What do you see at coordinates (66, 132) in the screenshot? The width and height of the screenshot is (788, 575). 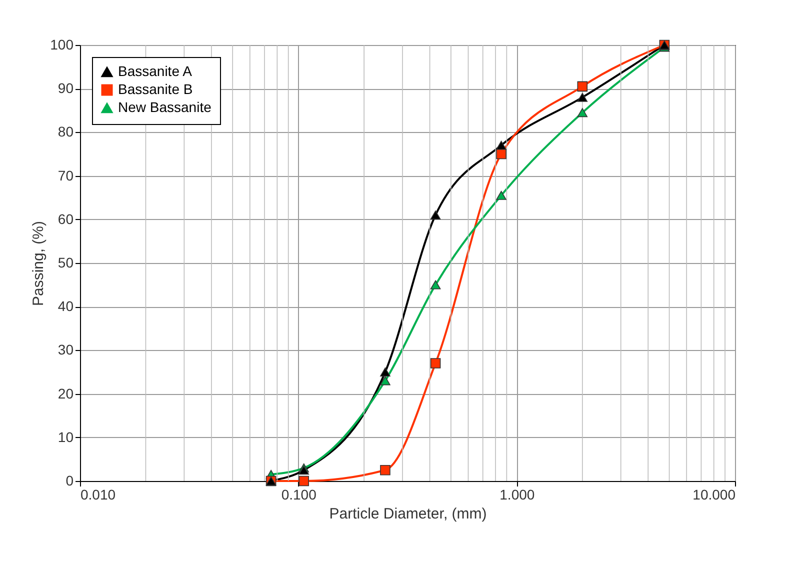 I see `y-tick-label: 80` at bounding box center [66, 132].